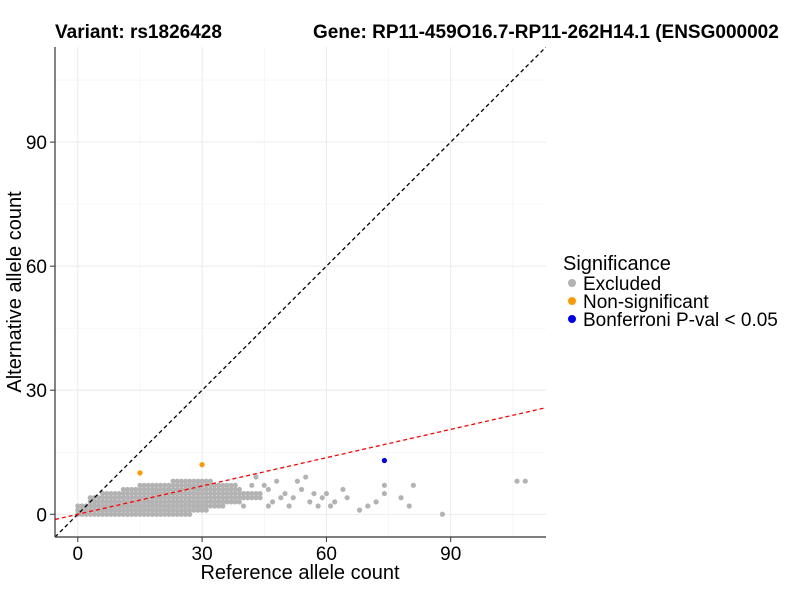 The width and height of the screenshot is (800, 600). Describe the element at coordinates (572, 301) in the screenshot. I see `legend-non-significant-swatch` at that location.